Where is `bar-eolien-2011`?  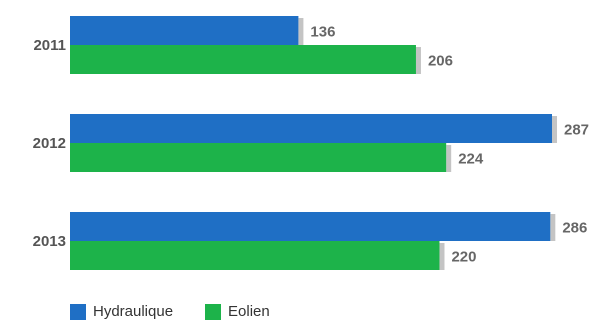 bar-eolien-2011 is located at coordinates (243, 59).